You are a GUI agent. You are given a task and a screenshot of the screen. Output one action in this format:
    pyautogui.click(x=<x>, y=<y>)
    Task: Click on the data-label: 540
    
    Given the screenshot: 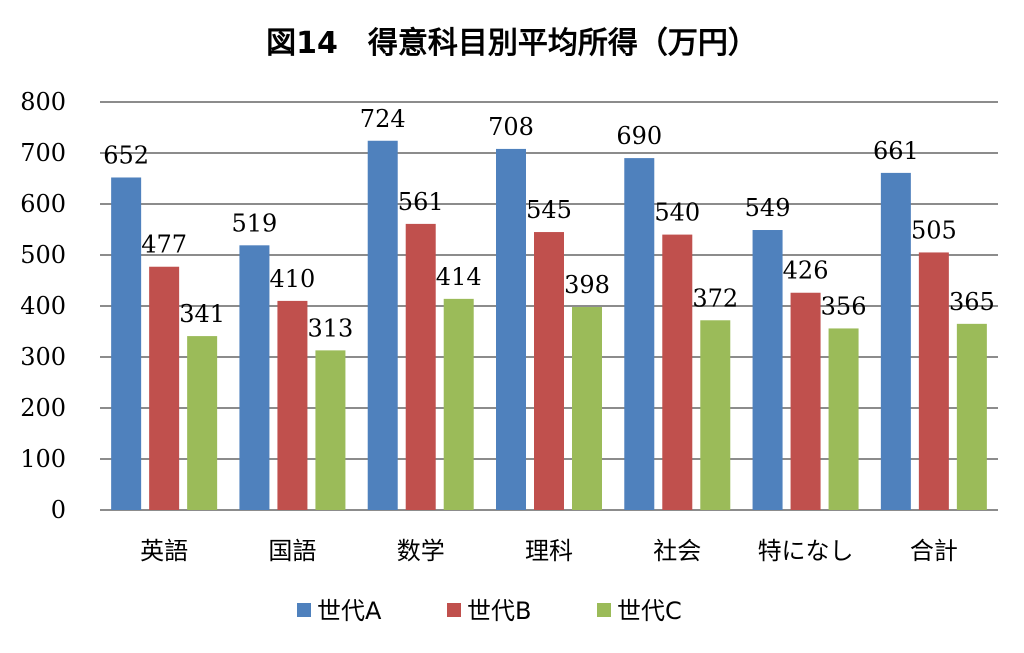 What is the action you would take?
    pyautogui.click(x=677, y=213)
    